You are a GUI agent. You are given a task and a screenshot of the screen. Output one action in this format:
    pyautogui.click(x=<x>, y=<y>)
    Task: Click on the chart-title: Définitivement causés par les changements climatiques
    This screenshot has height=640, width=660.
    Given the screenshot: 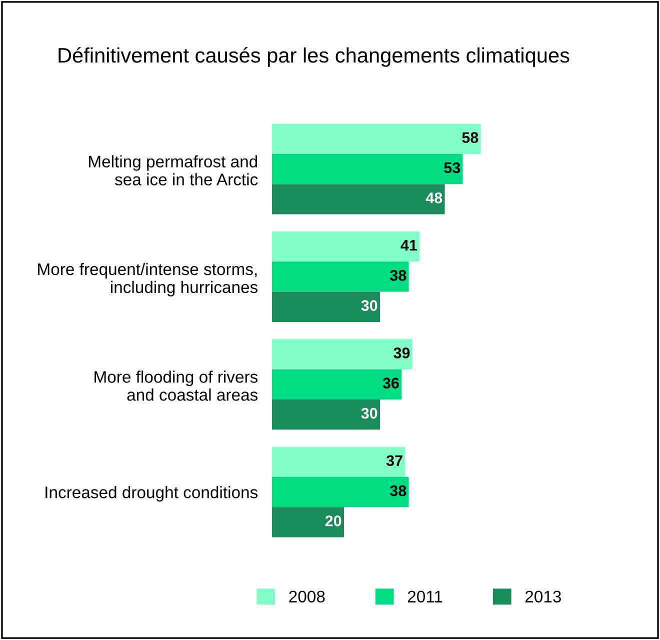 What is the action you would take?
    pyautogui.click(x=314, y=57)
    